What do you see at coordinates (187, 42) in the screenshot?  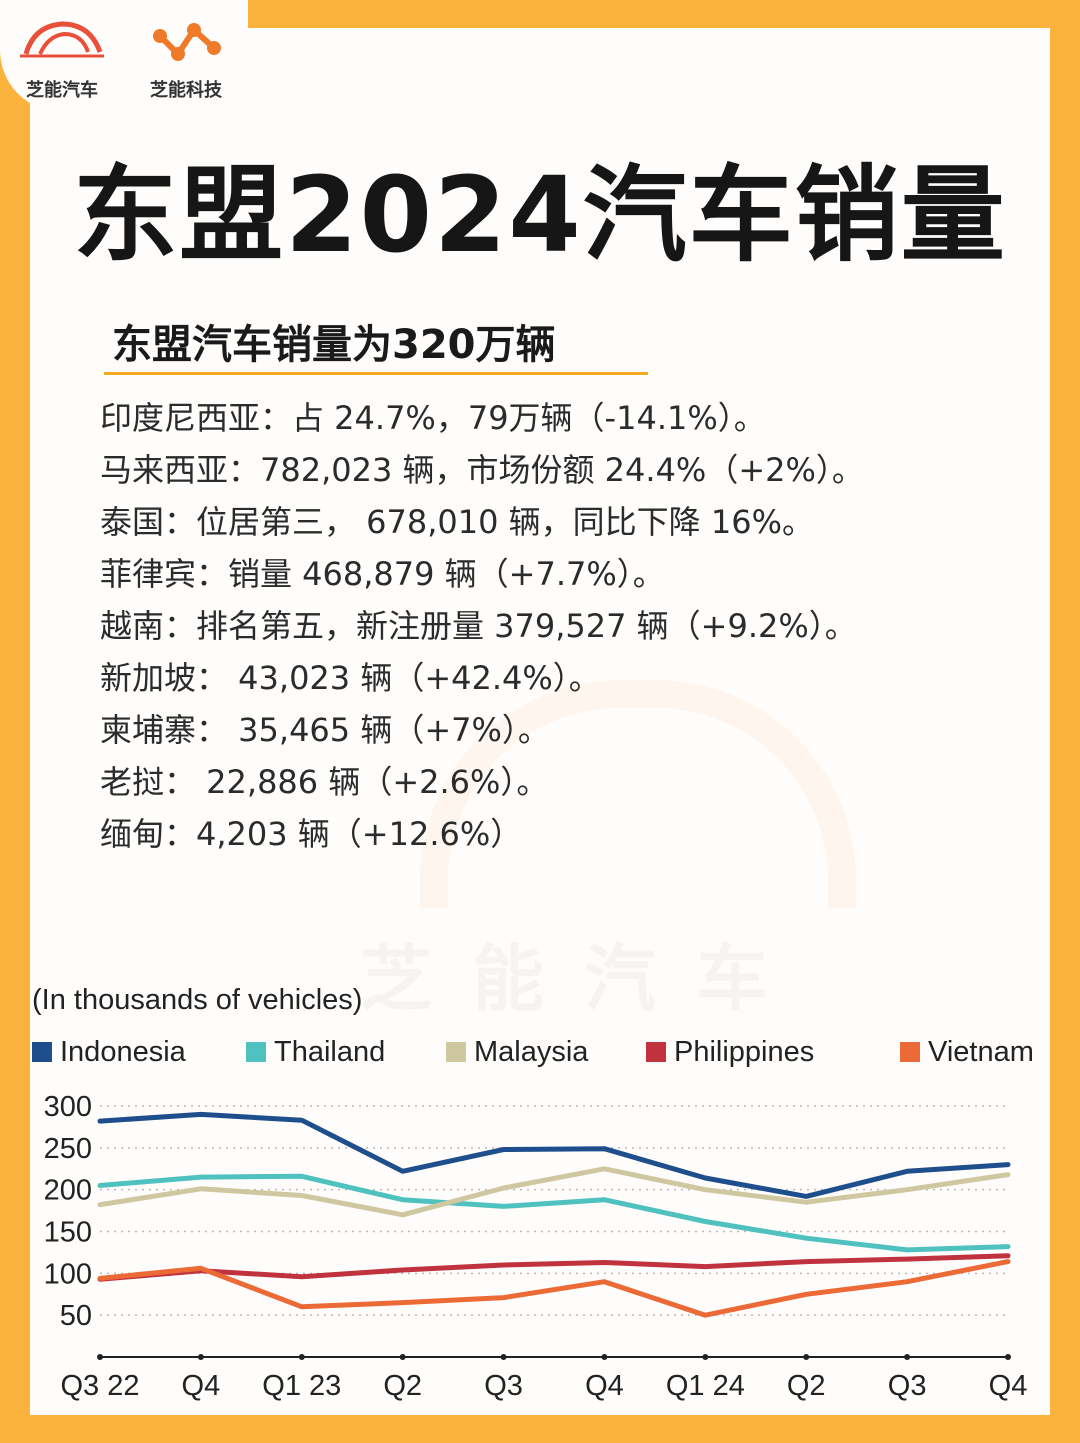 I see `molecule-logo-icon` at bounding box center [187, 42].